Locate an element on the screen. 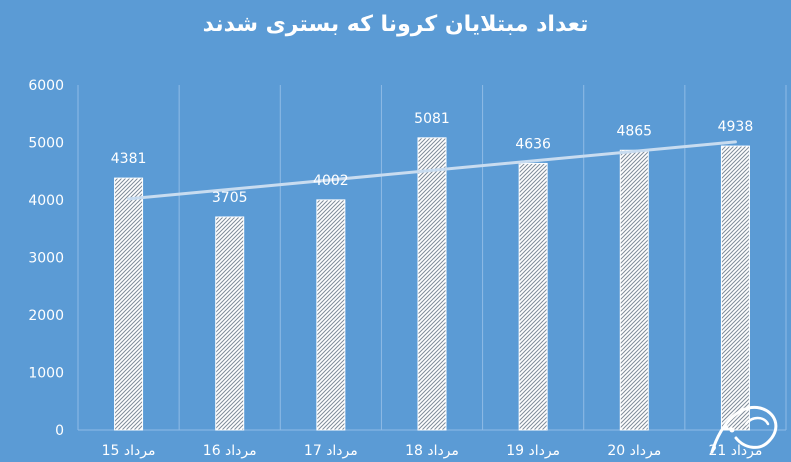 Image resolution: width=791 pixels, height=462 pixels. y-tick-label: 4000 is located at coordinates (46, 201).